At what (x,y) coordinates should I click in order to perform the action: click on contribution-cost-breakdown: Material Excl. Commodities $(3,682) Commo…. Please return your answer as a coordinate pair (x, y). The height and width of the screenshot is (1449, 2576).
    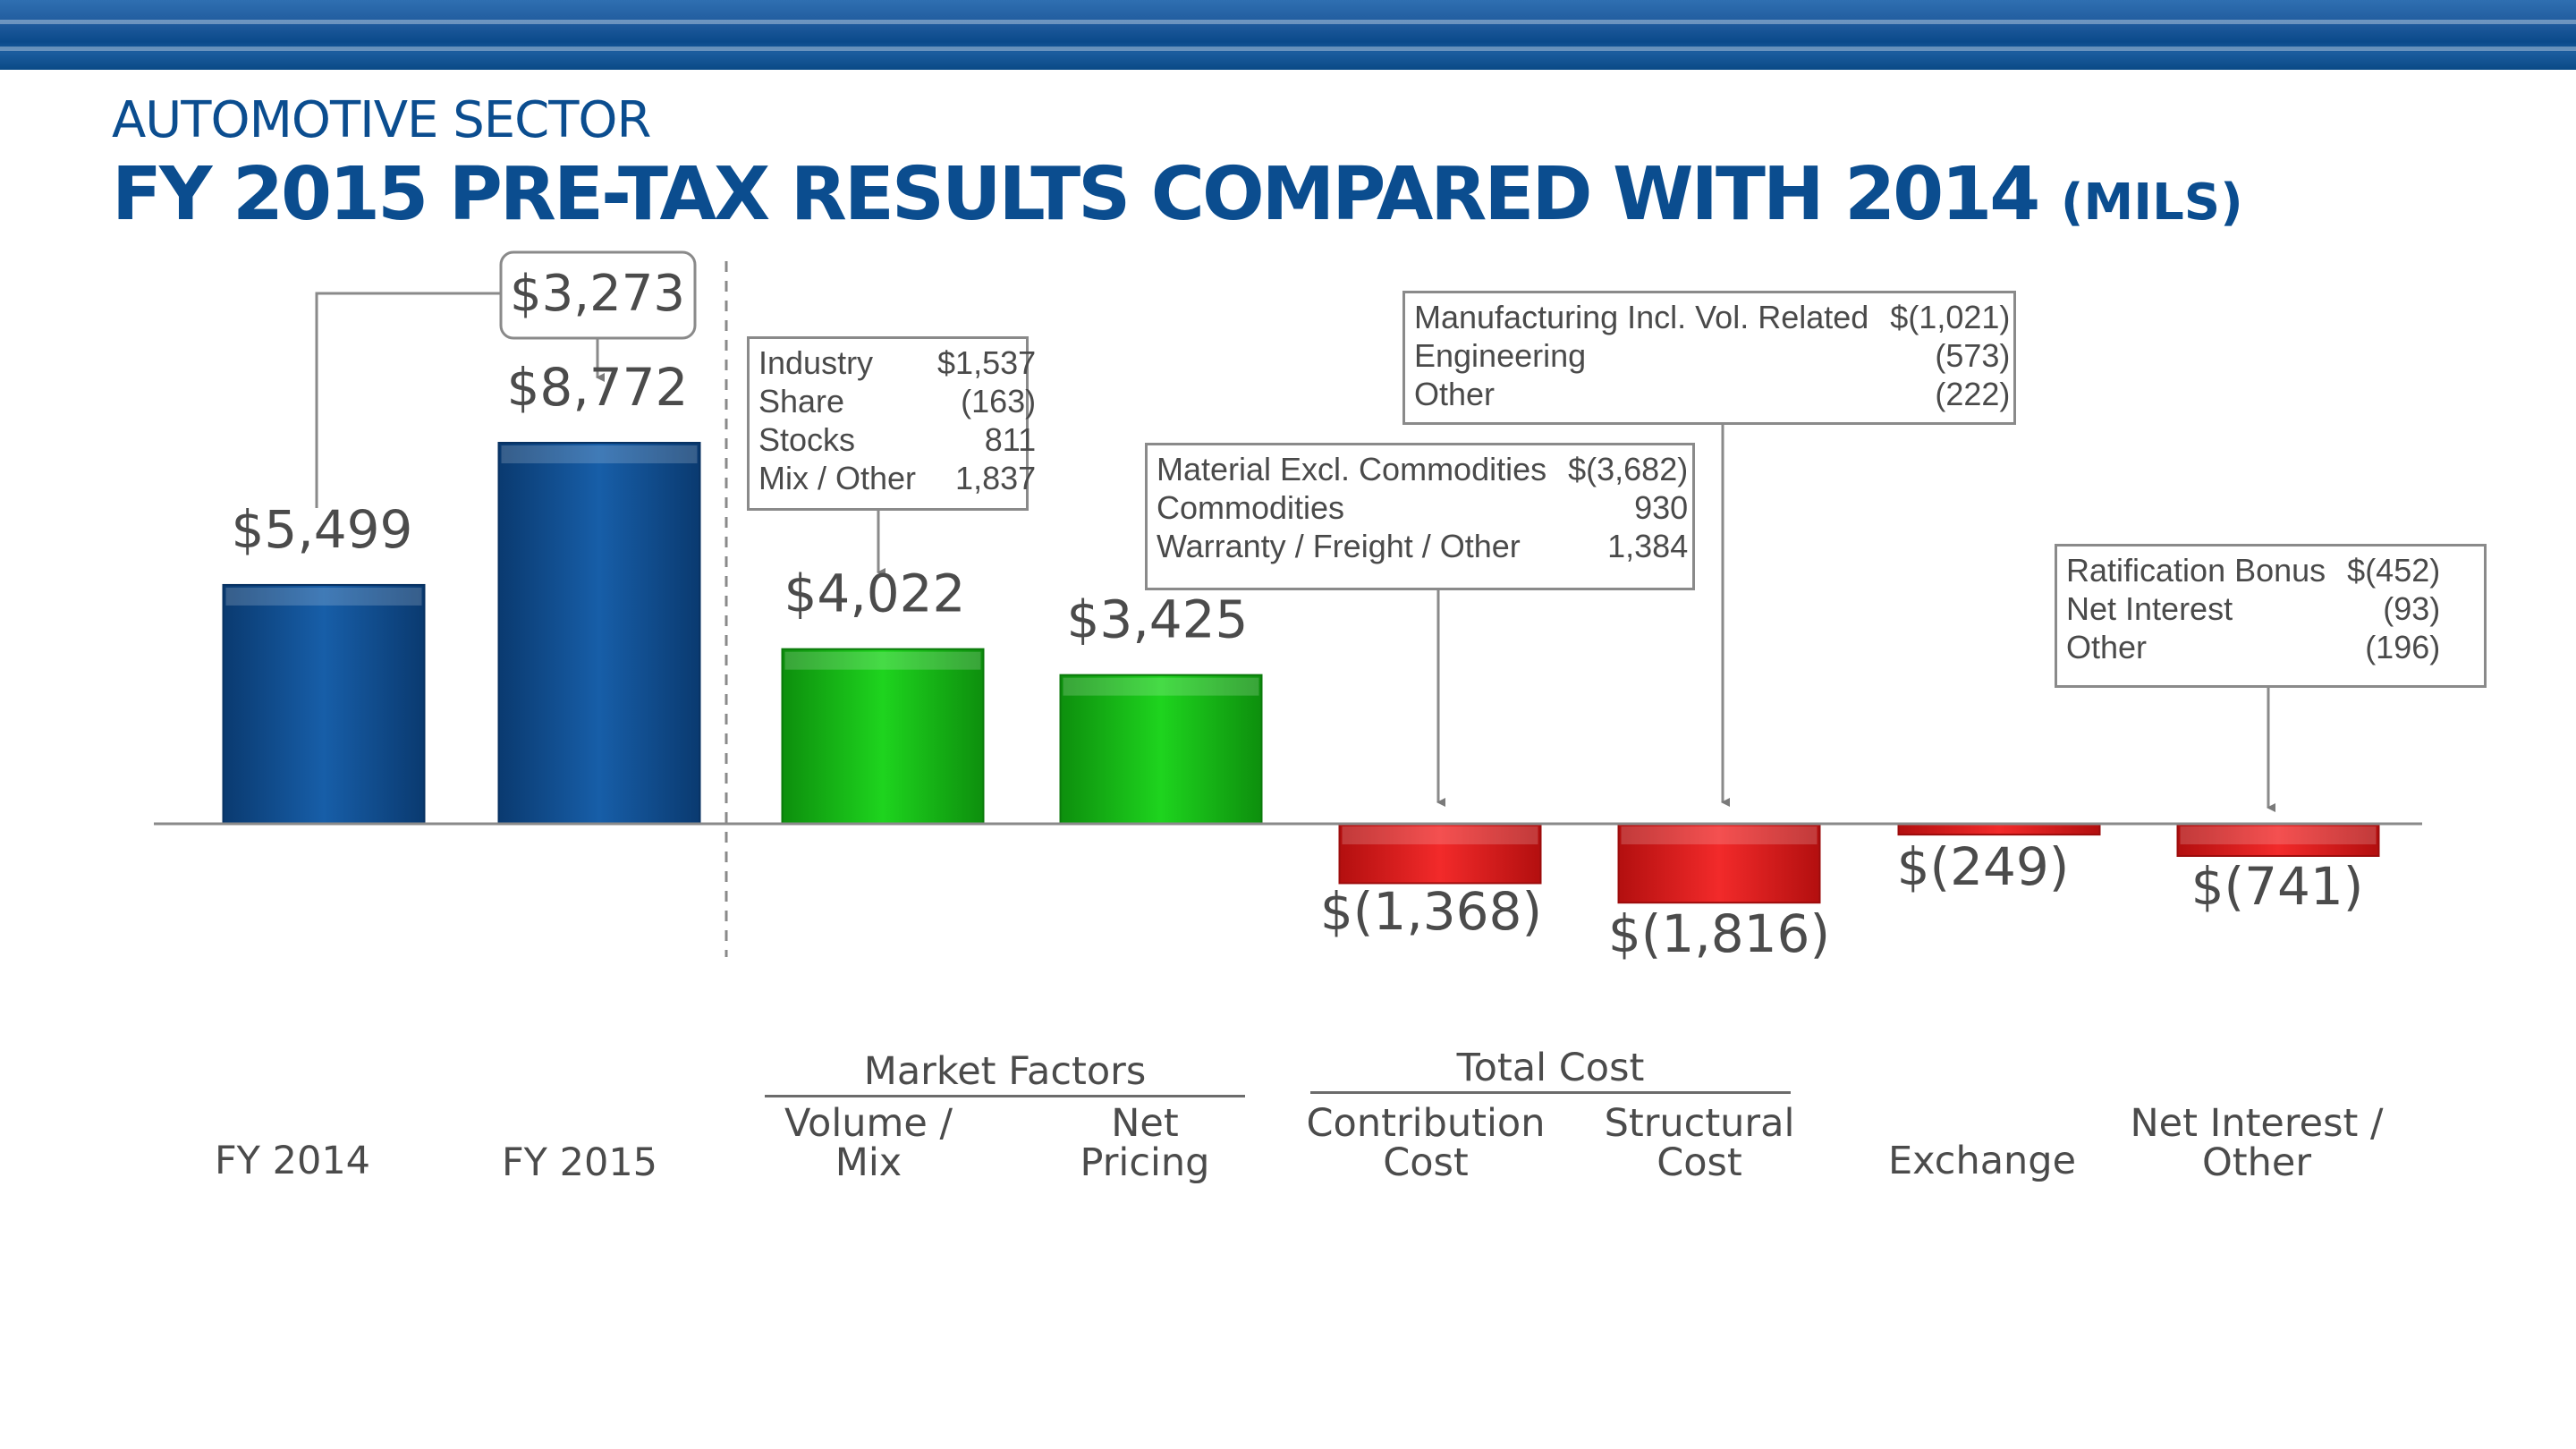
    Looking at the image, I should click on (1420, 516).